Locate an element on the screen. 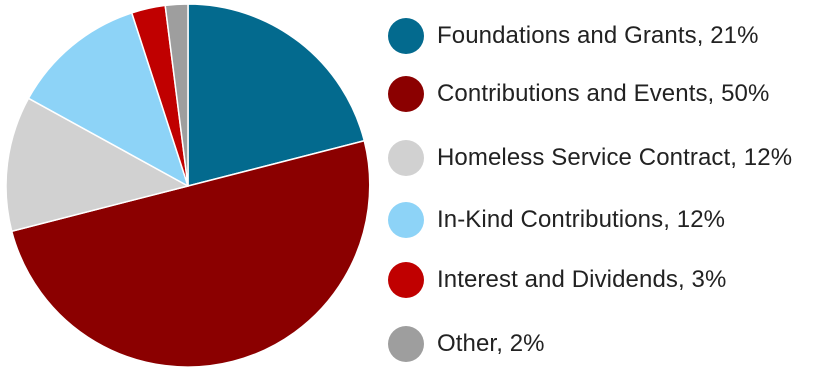 The height and width of the screenshot is (372, 822). legend-item-other: Other, 2% is located at coordinates (466, 344).